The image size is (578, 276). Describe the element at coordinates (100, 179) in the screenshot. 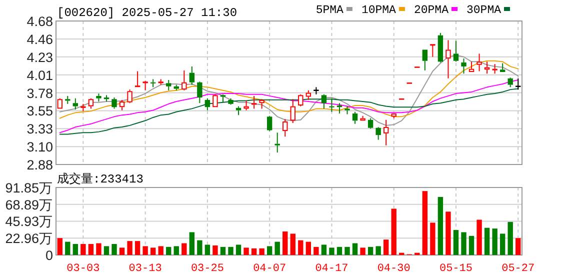

I see `chart-title: 成交量:233413` at that location.